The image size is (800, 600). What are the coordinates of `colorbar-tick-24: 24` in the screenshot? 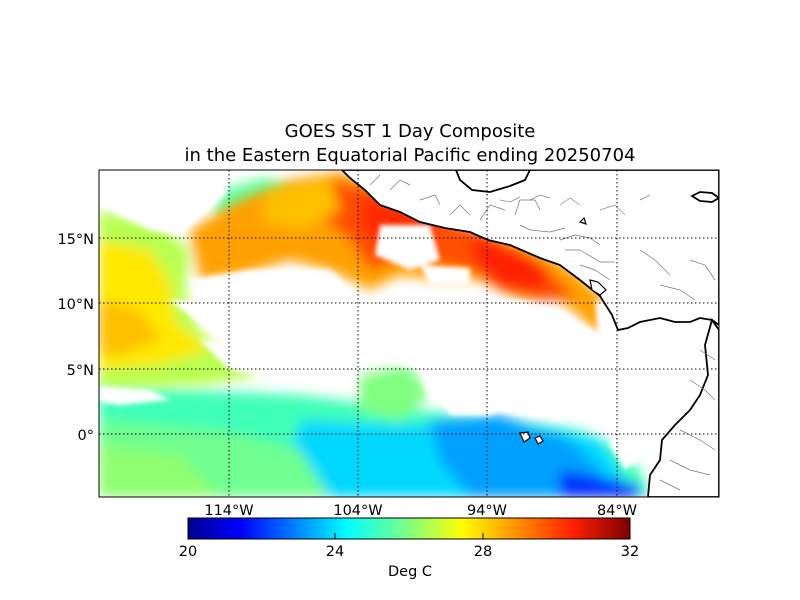 It's located at (335, 552).